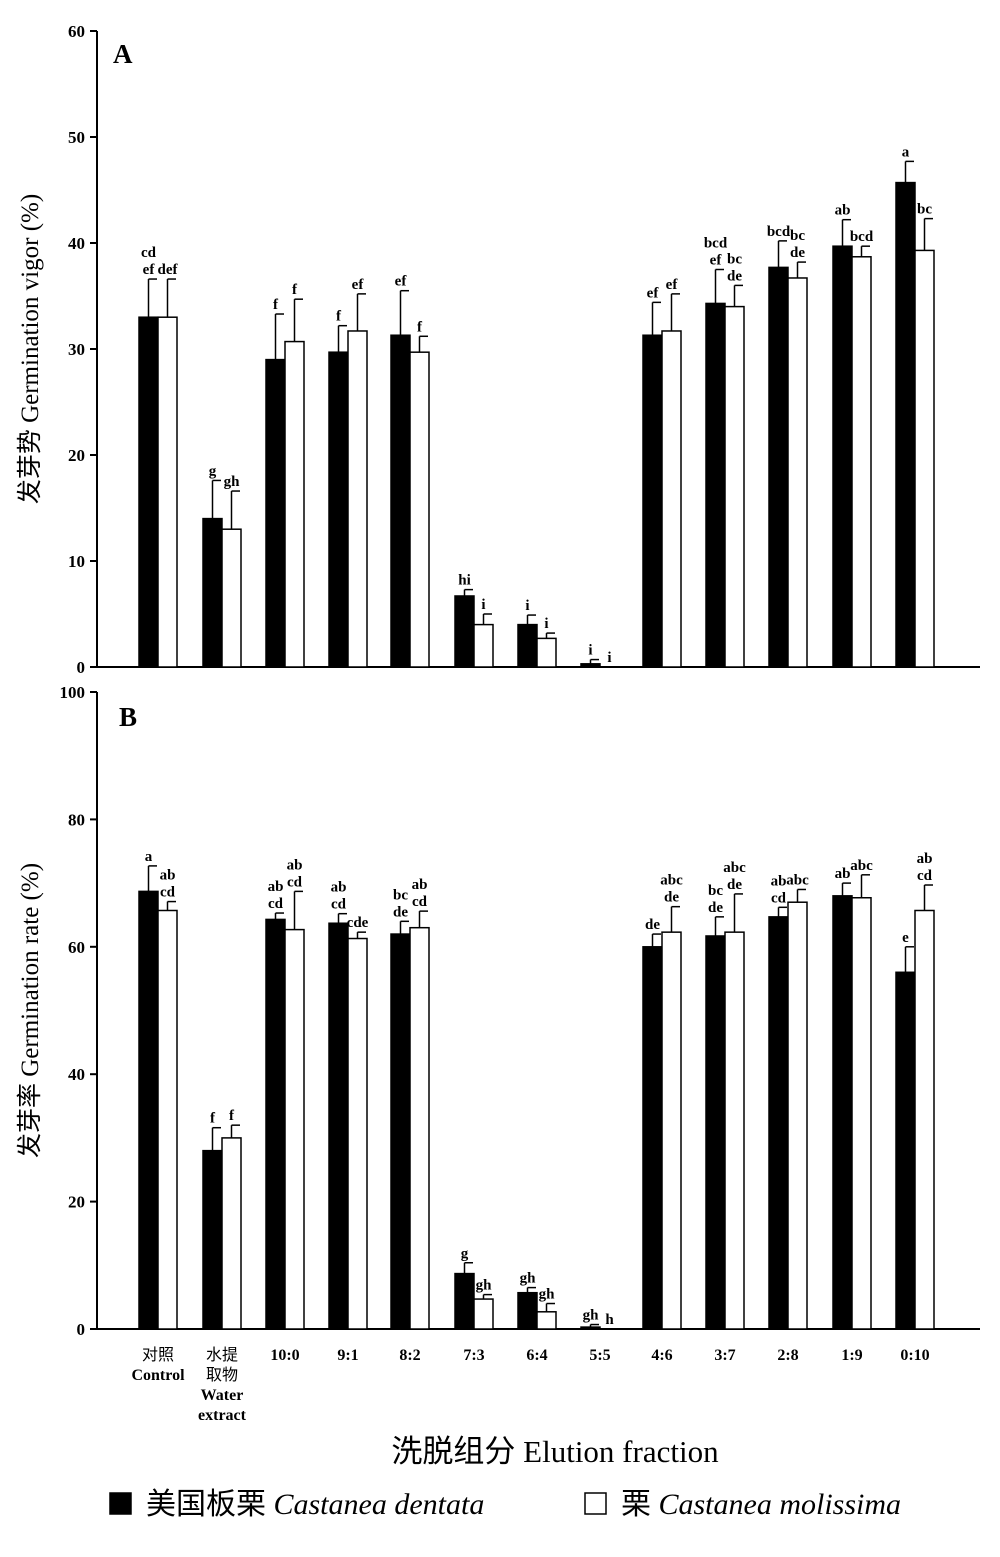 This screenshot has width=1000, height=1557. I want to click on panel-label: B, so click(128, 717).